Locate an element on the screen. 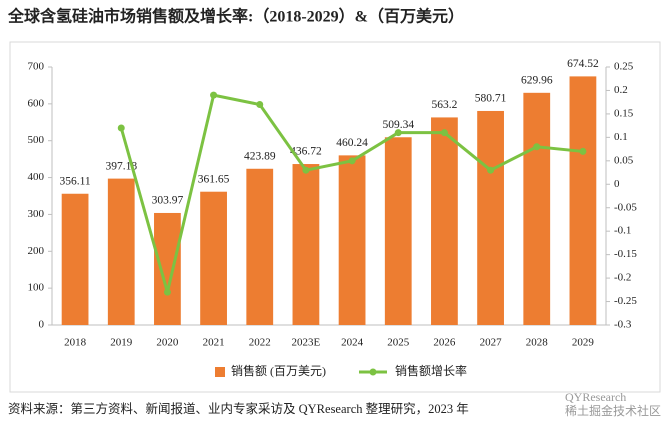  x-tick-label: 2027 is located at coordinates (491, 343).